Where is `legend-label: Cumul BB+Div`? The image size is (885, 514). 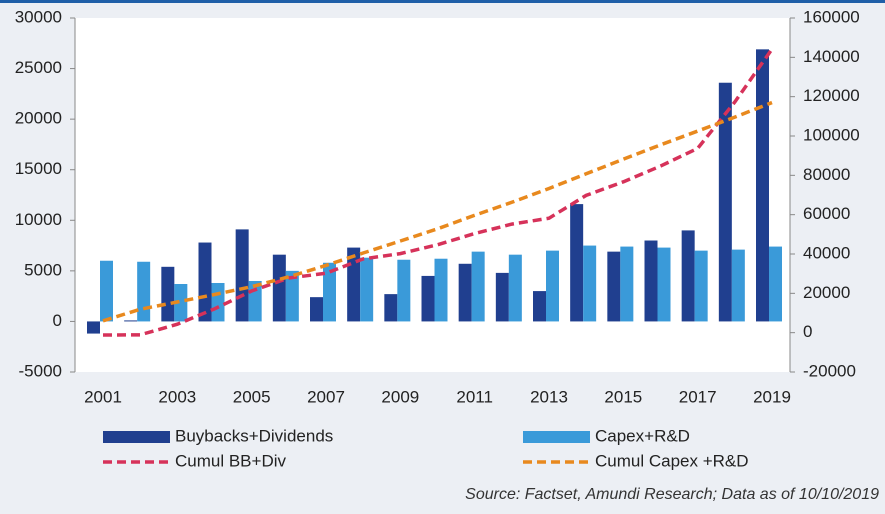 legend-label: Cumul BB+Div is located at coordinates (231, 460).